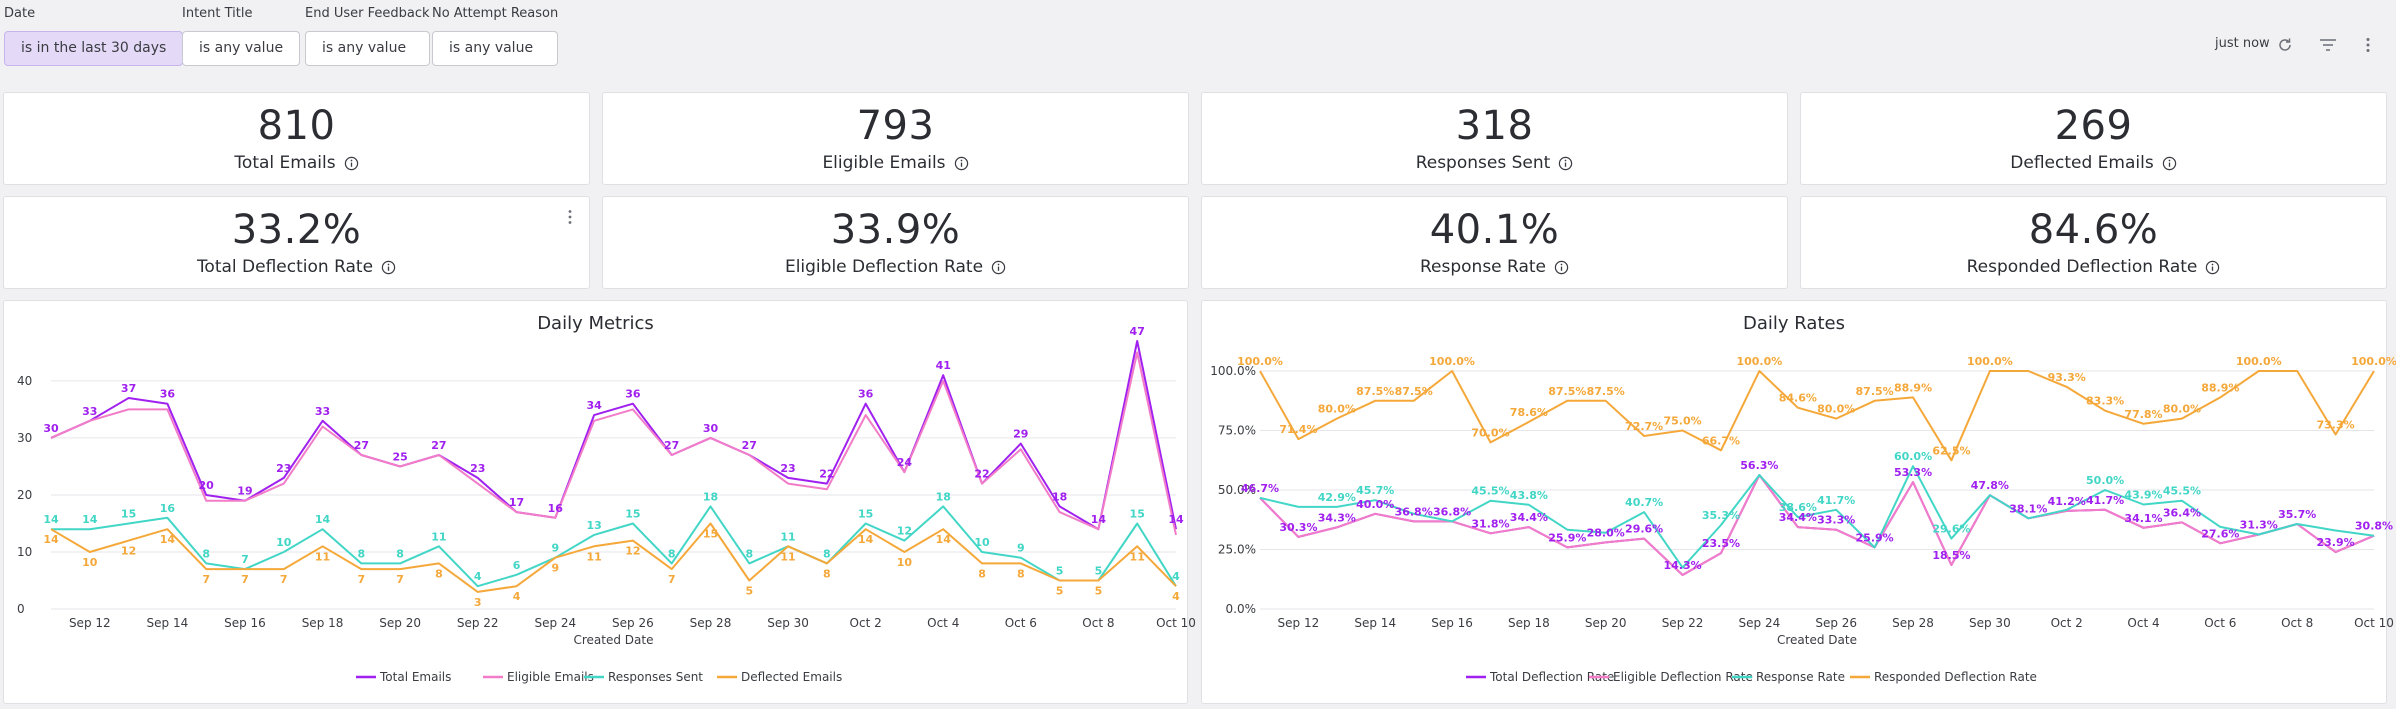 The height and width of the screenshot is (709, 2396). What do you see at coordinates (943, 496) in the screenshot?
I see `data-label: 18` at bounding box center [943, 496].